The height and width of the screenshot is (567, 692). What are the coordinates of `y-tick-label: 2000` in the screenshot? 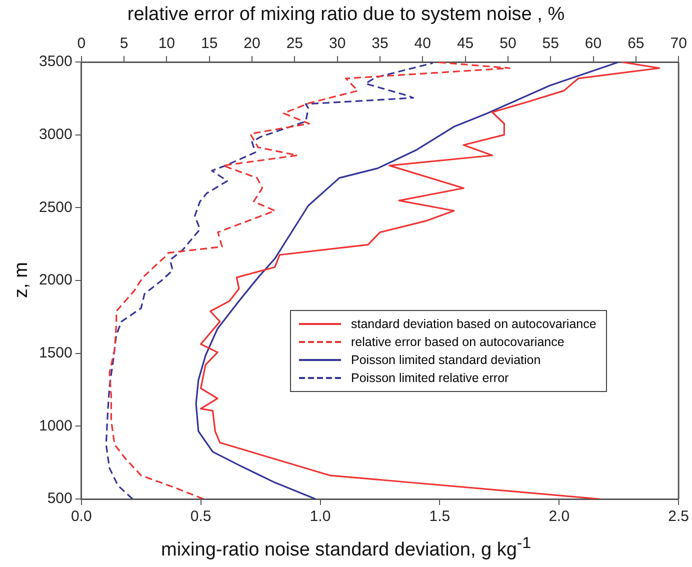 It's located at (55, 280).